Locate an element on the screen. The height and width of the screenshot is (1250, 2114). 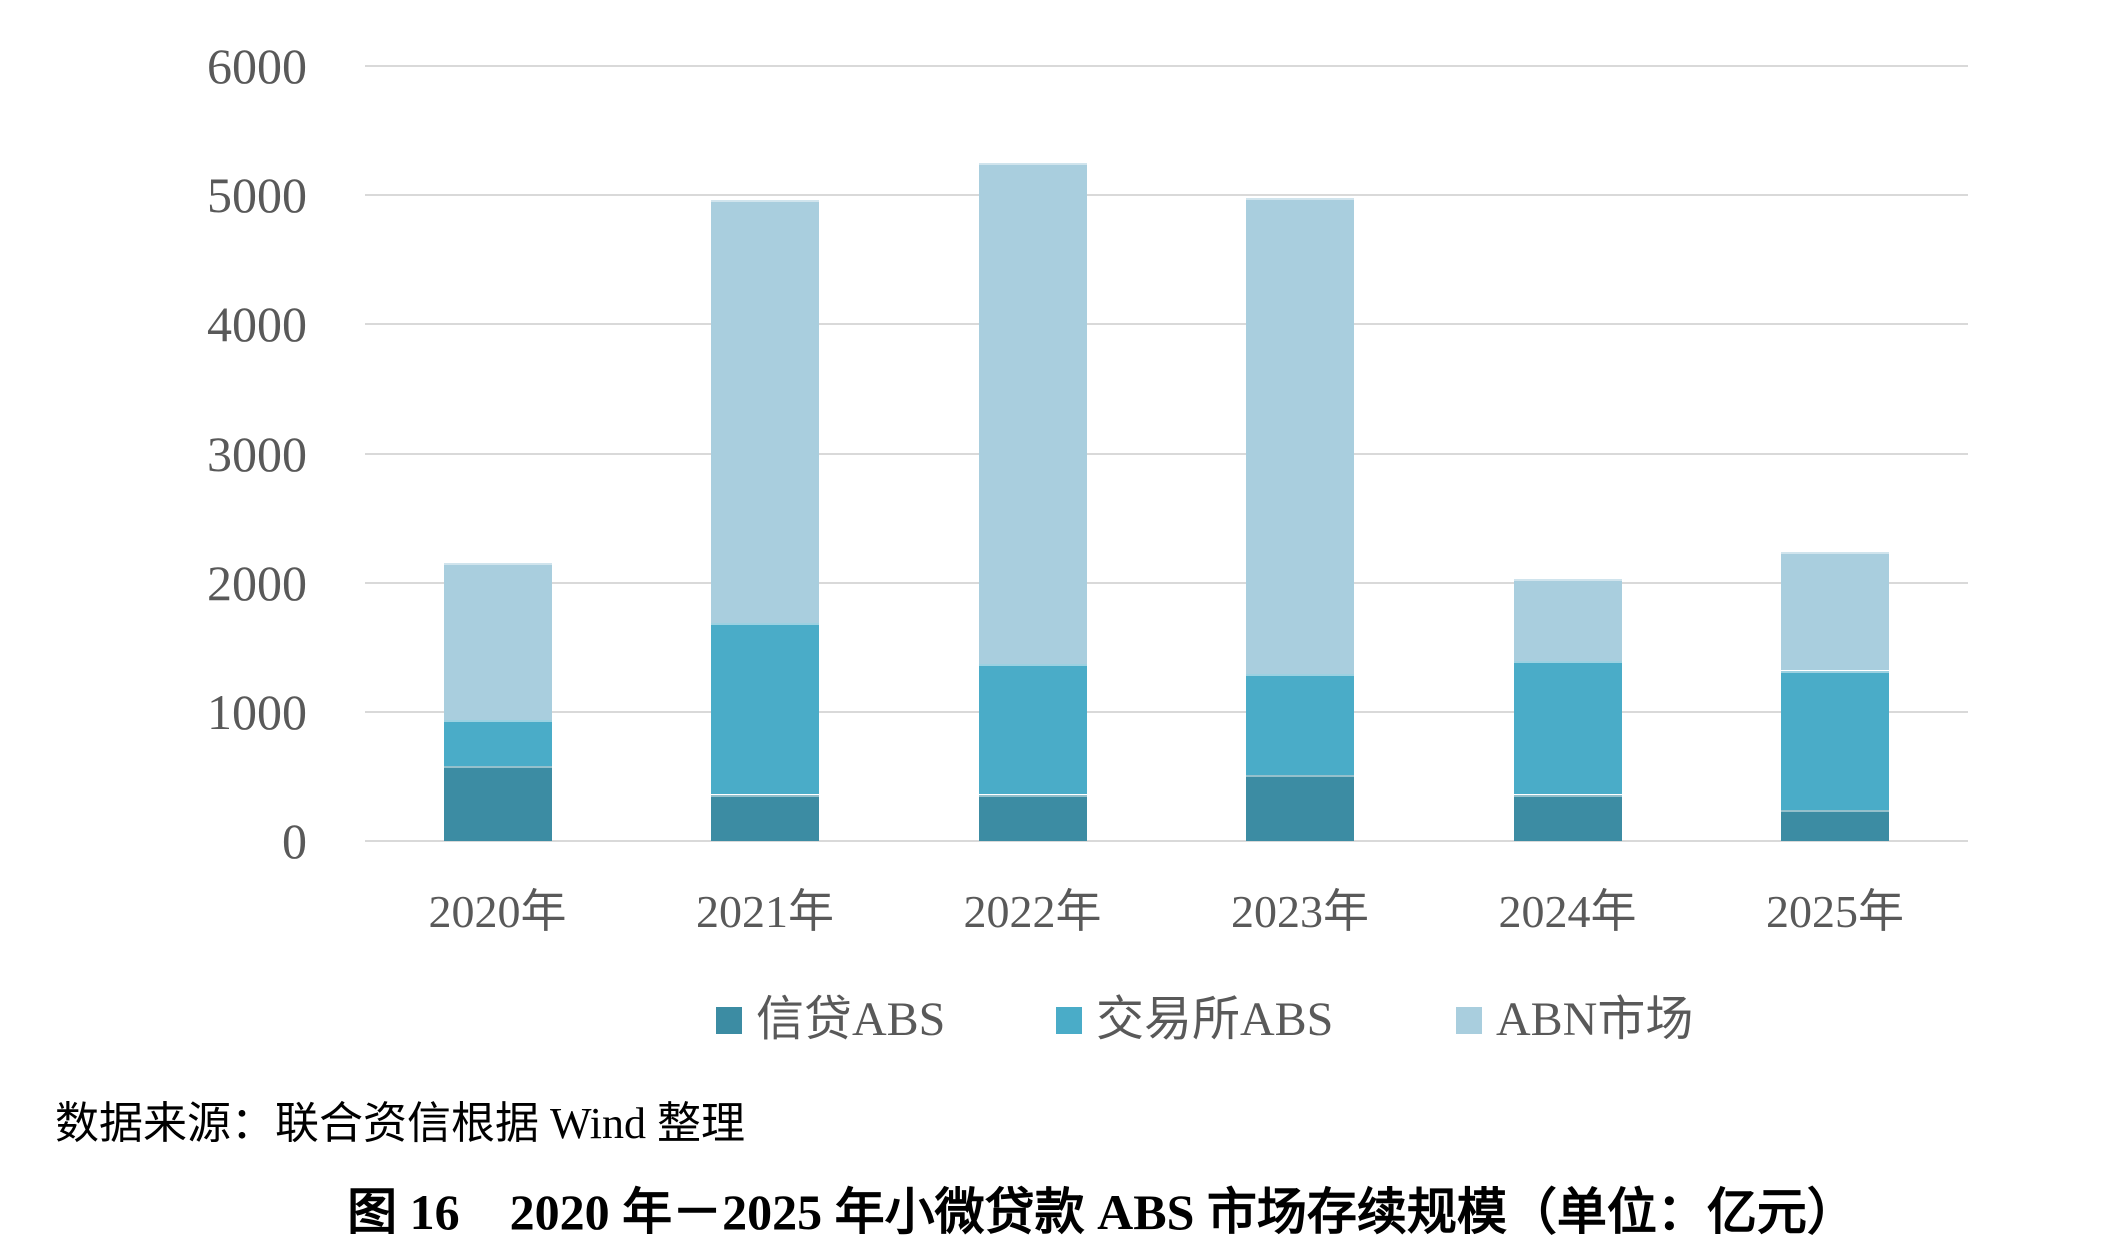
y-tick-label-3000: 3000 is located at coordinates (257, 453).